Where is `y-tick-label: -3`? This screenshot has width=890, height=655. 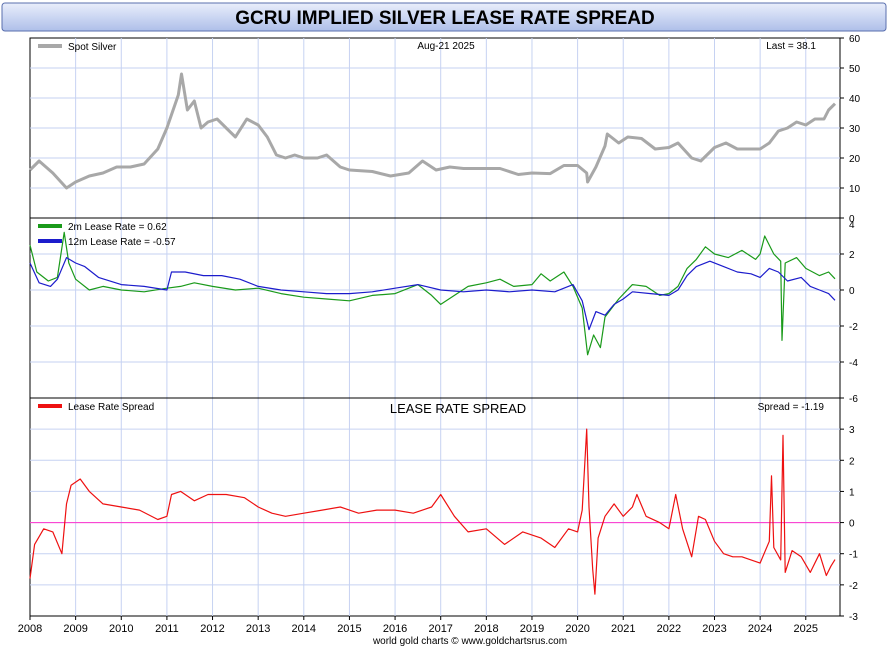
y-tick-label: -3 is located at coordinates (853, 617).